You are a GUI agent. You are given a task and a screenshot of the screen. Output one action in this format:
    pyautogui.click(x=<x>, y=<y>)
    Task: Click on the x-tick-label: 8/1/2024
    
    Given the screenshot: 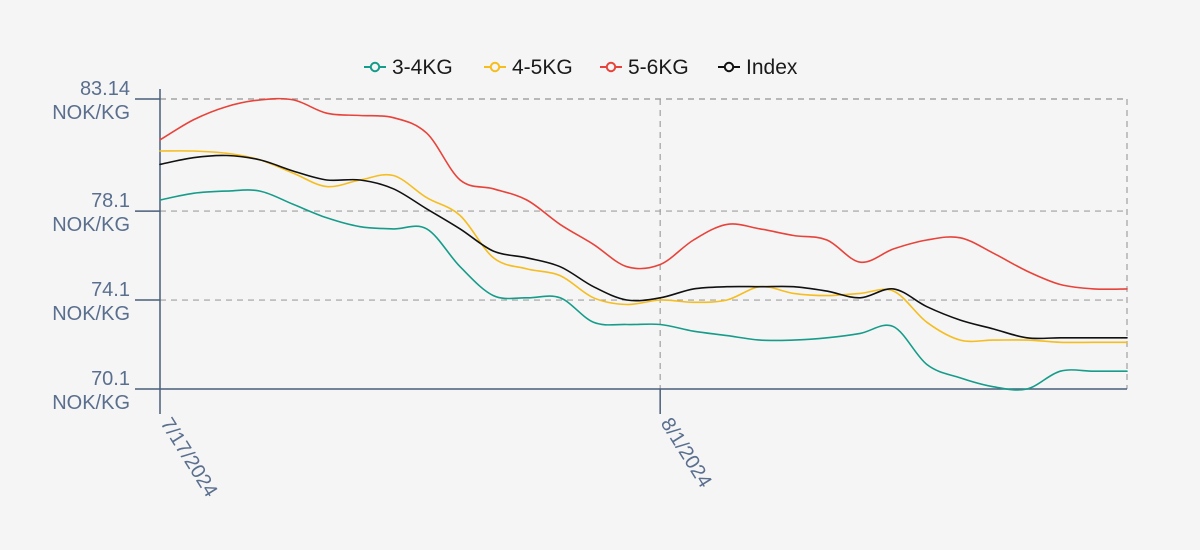 What is the action you would take?
    pyautogui.click(x=686, y=453)
    